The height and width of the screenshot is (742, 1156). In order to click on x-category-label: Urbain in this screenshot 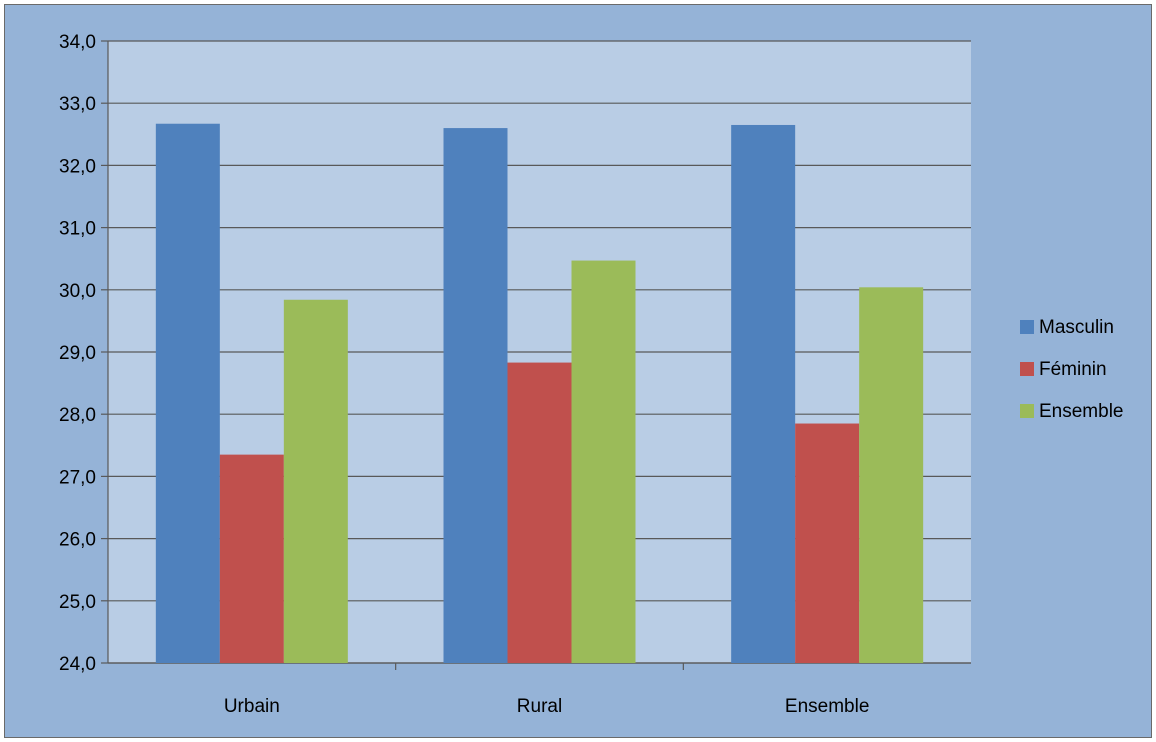, I will do `click(252, 706)`.